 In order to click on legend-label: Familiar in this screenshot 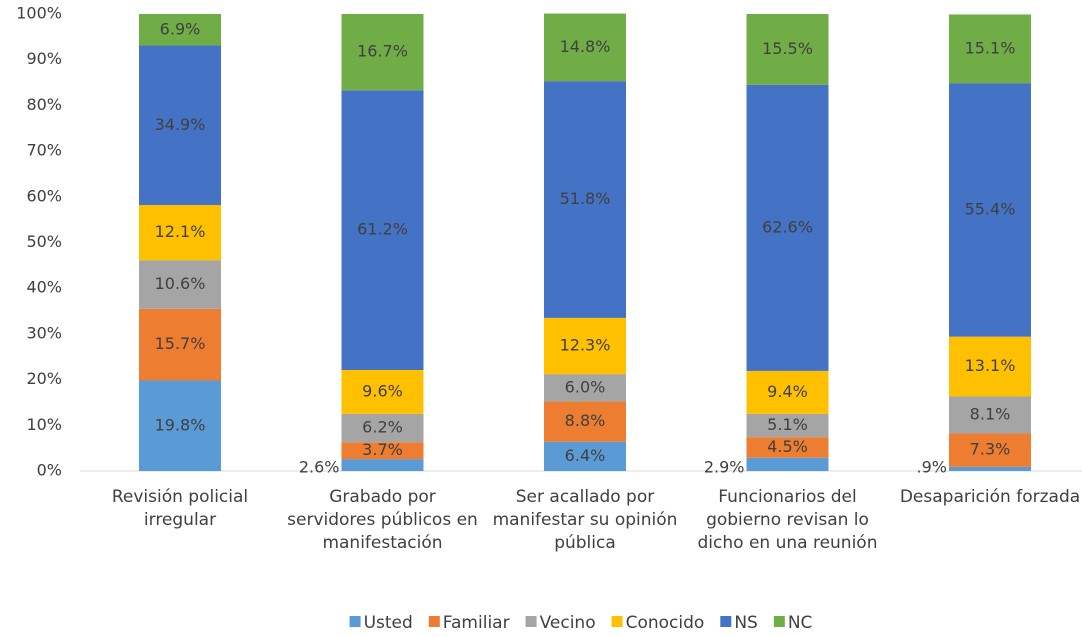, I will do `click(476, 623)`.